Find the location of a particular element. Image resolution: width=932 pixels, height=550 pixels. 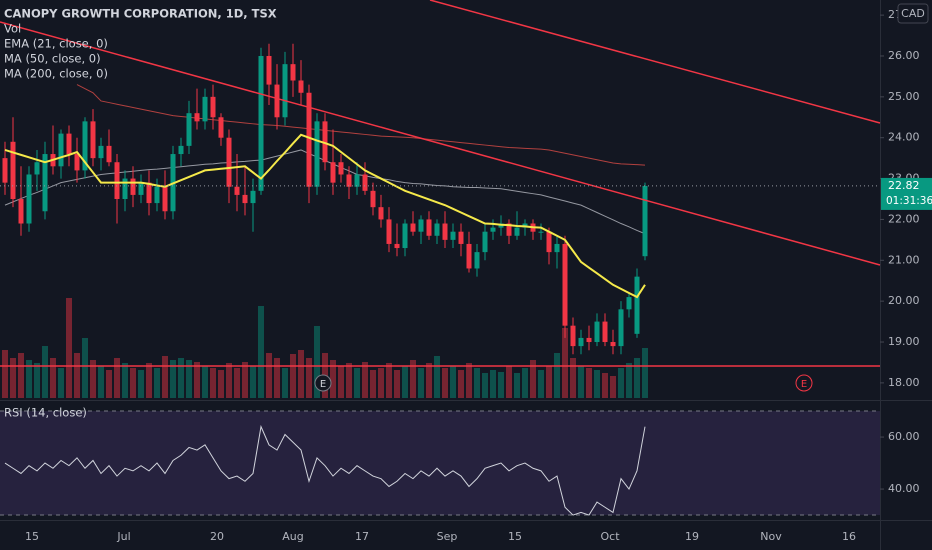

x-tick-label: 16 is located at coordinates (849, 536).